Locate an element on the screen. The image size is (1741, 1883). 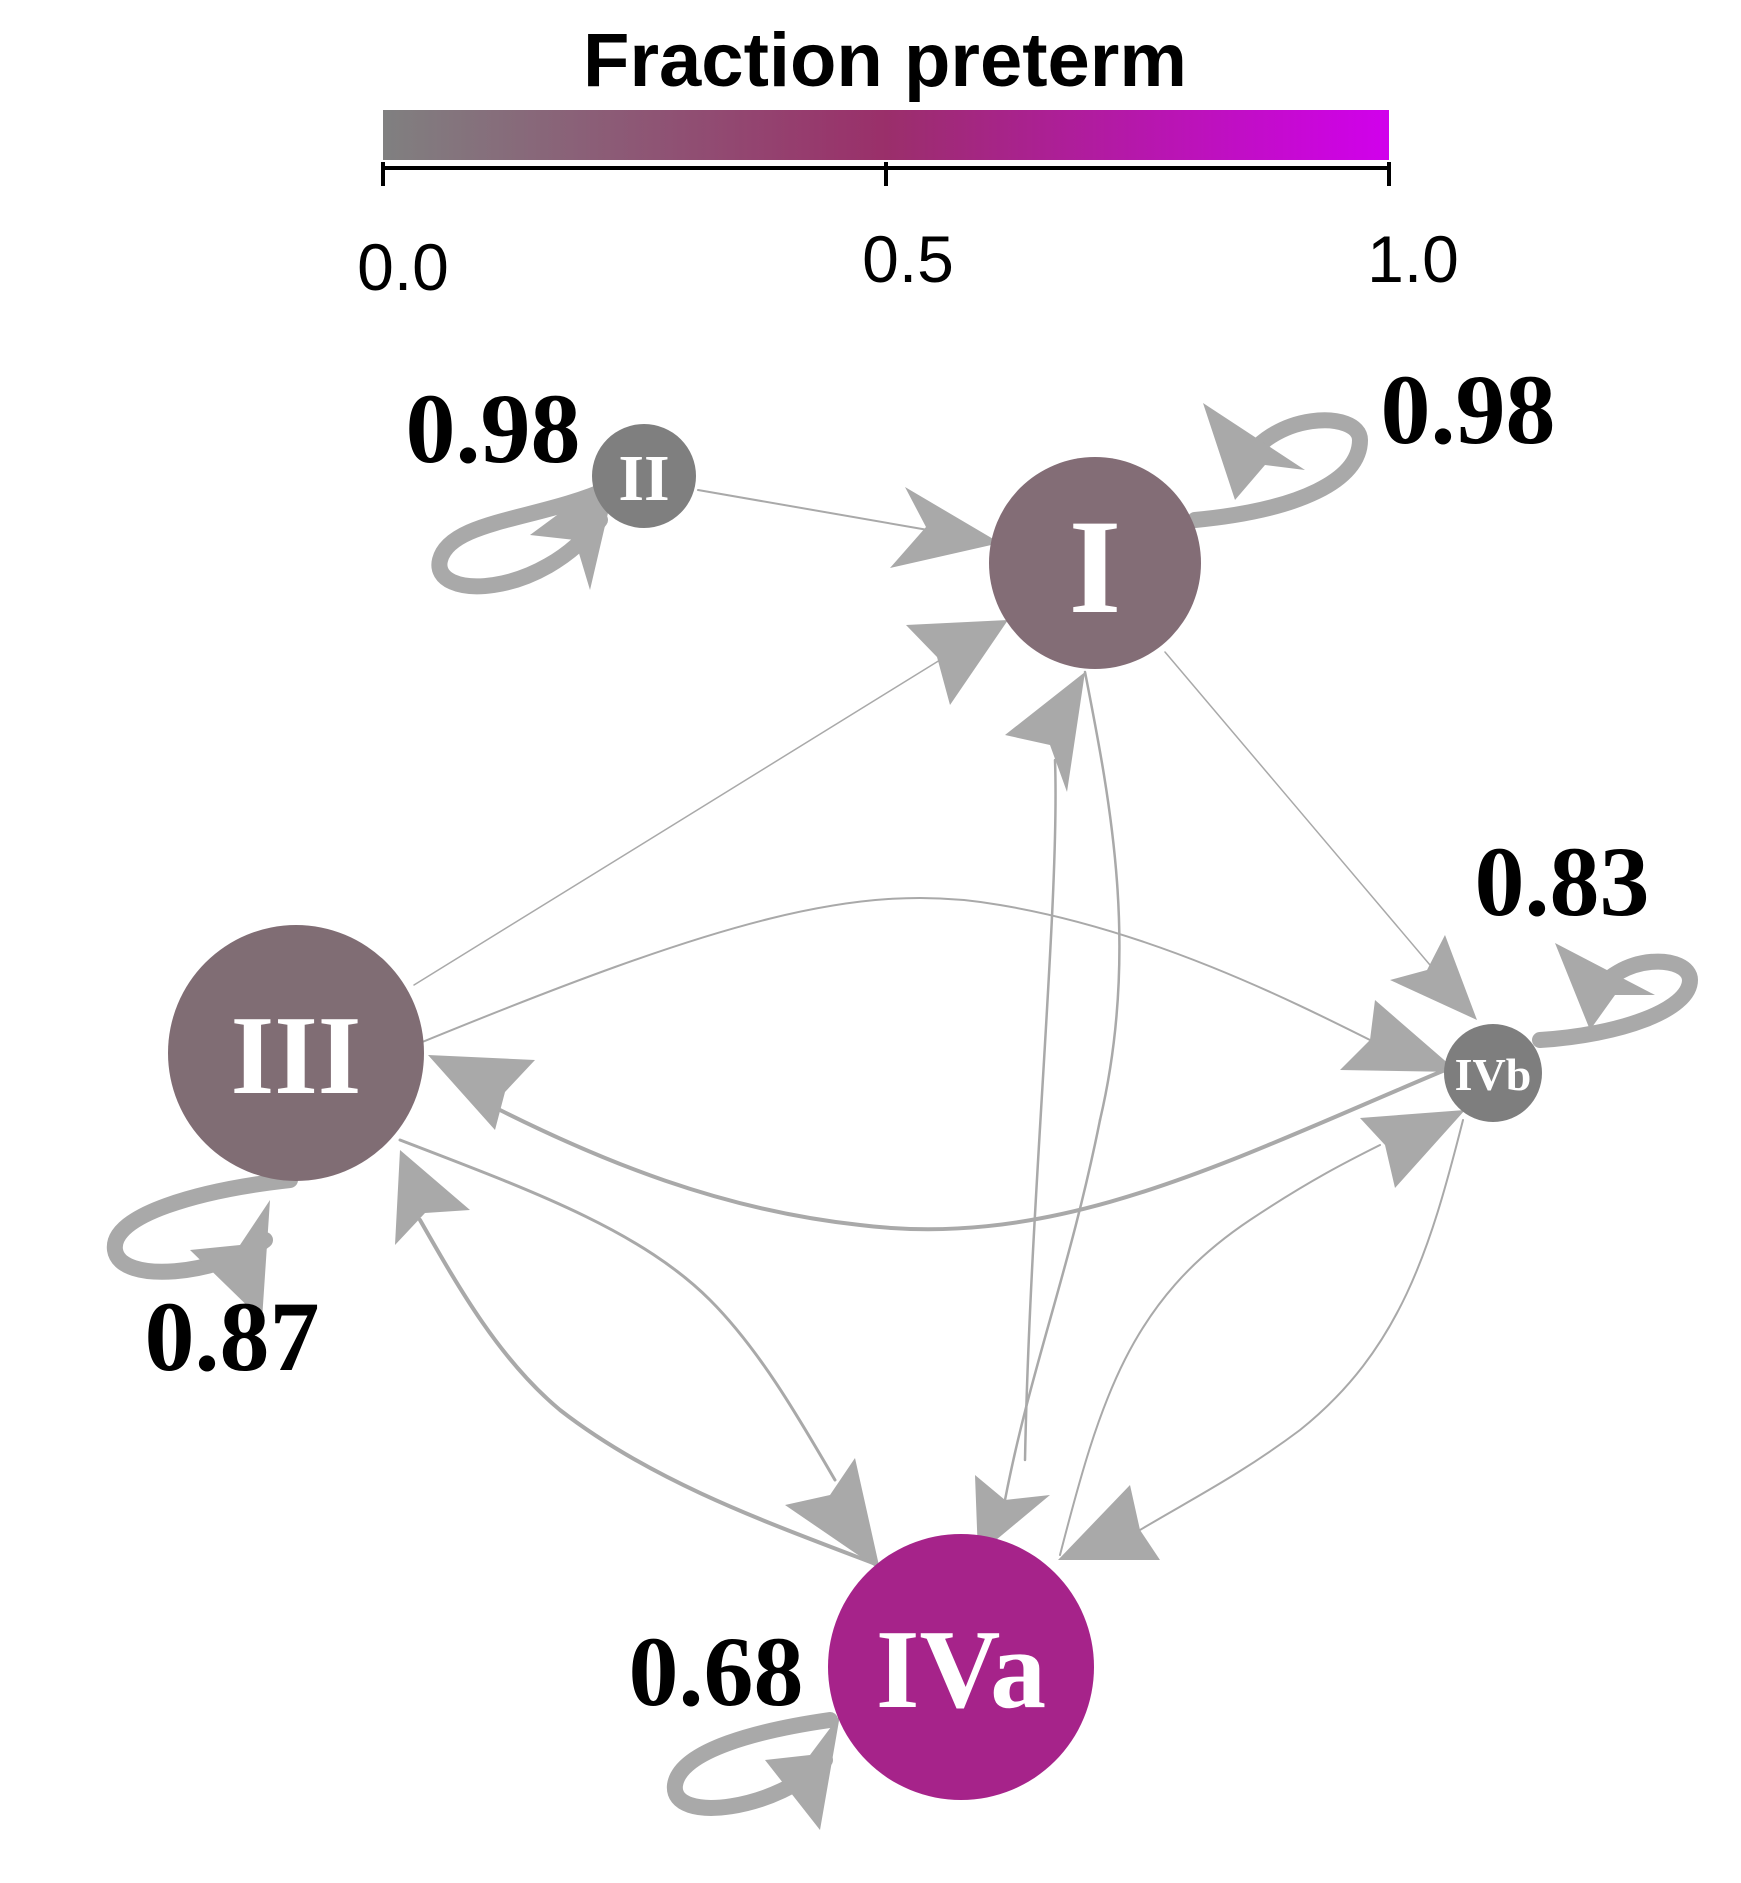
self-loop-arrowhead-IVb is located at coordinates (1605, 986).